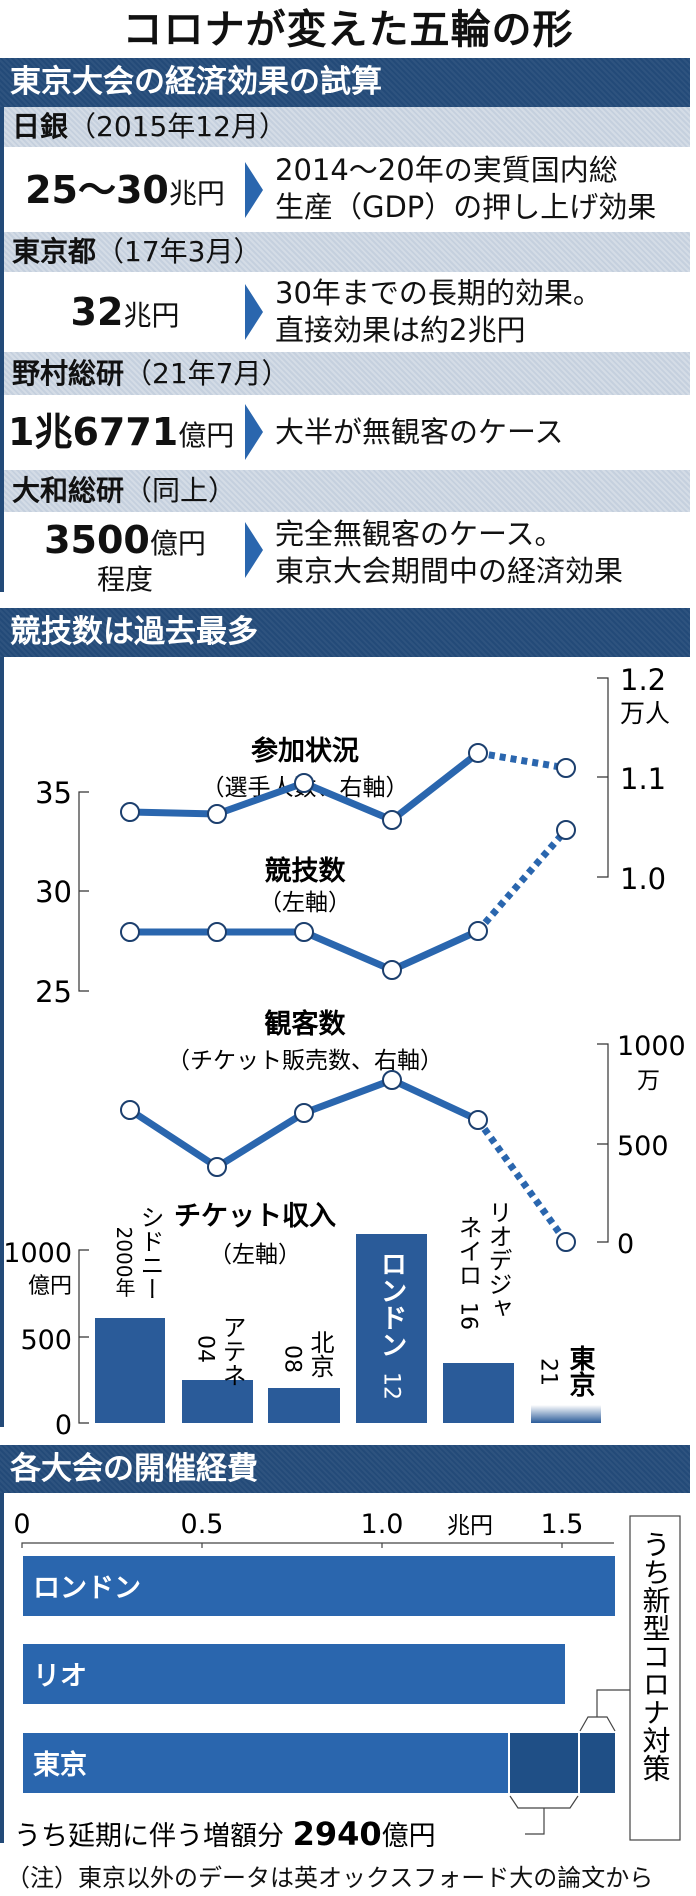 This screenshot has width=696, height=1896. Describe the element at coordinates (449, 571) in the screenshot. I see `desc-line: 東京大会期間中の経済効果` at that location.